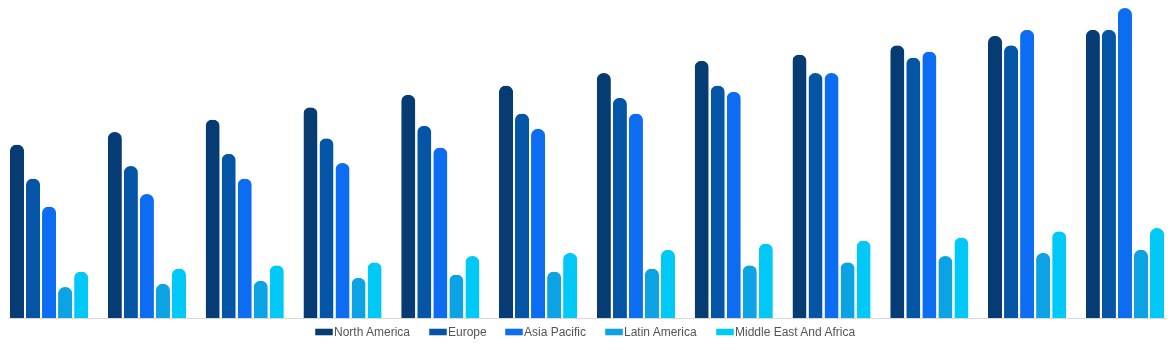 Image resolution: width=1174 pixels, height=350 pixels. Describe the element at coordinates (661, 332) in the screenshot. I see `legend-label: Latin America` at that location.